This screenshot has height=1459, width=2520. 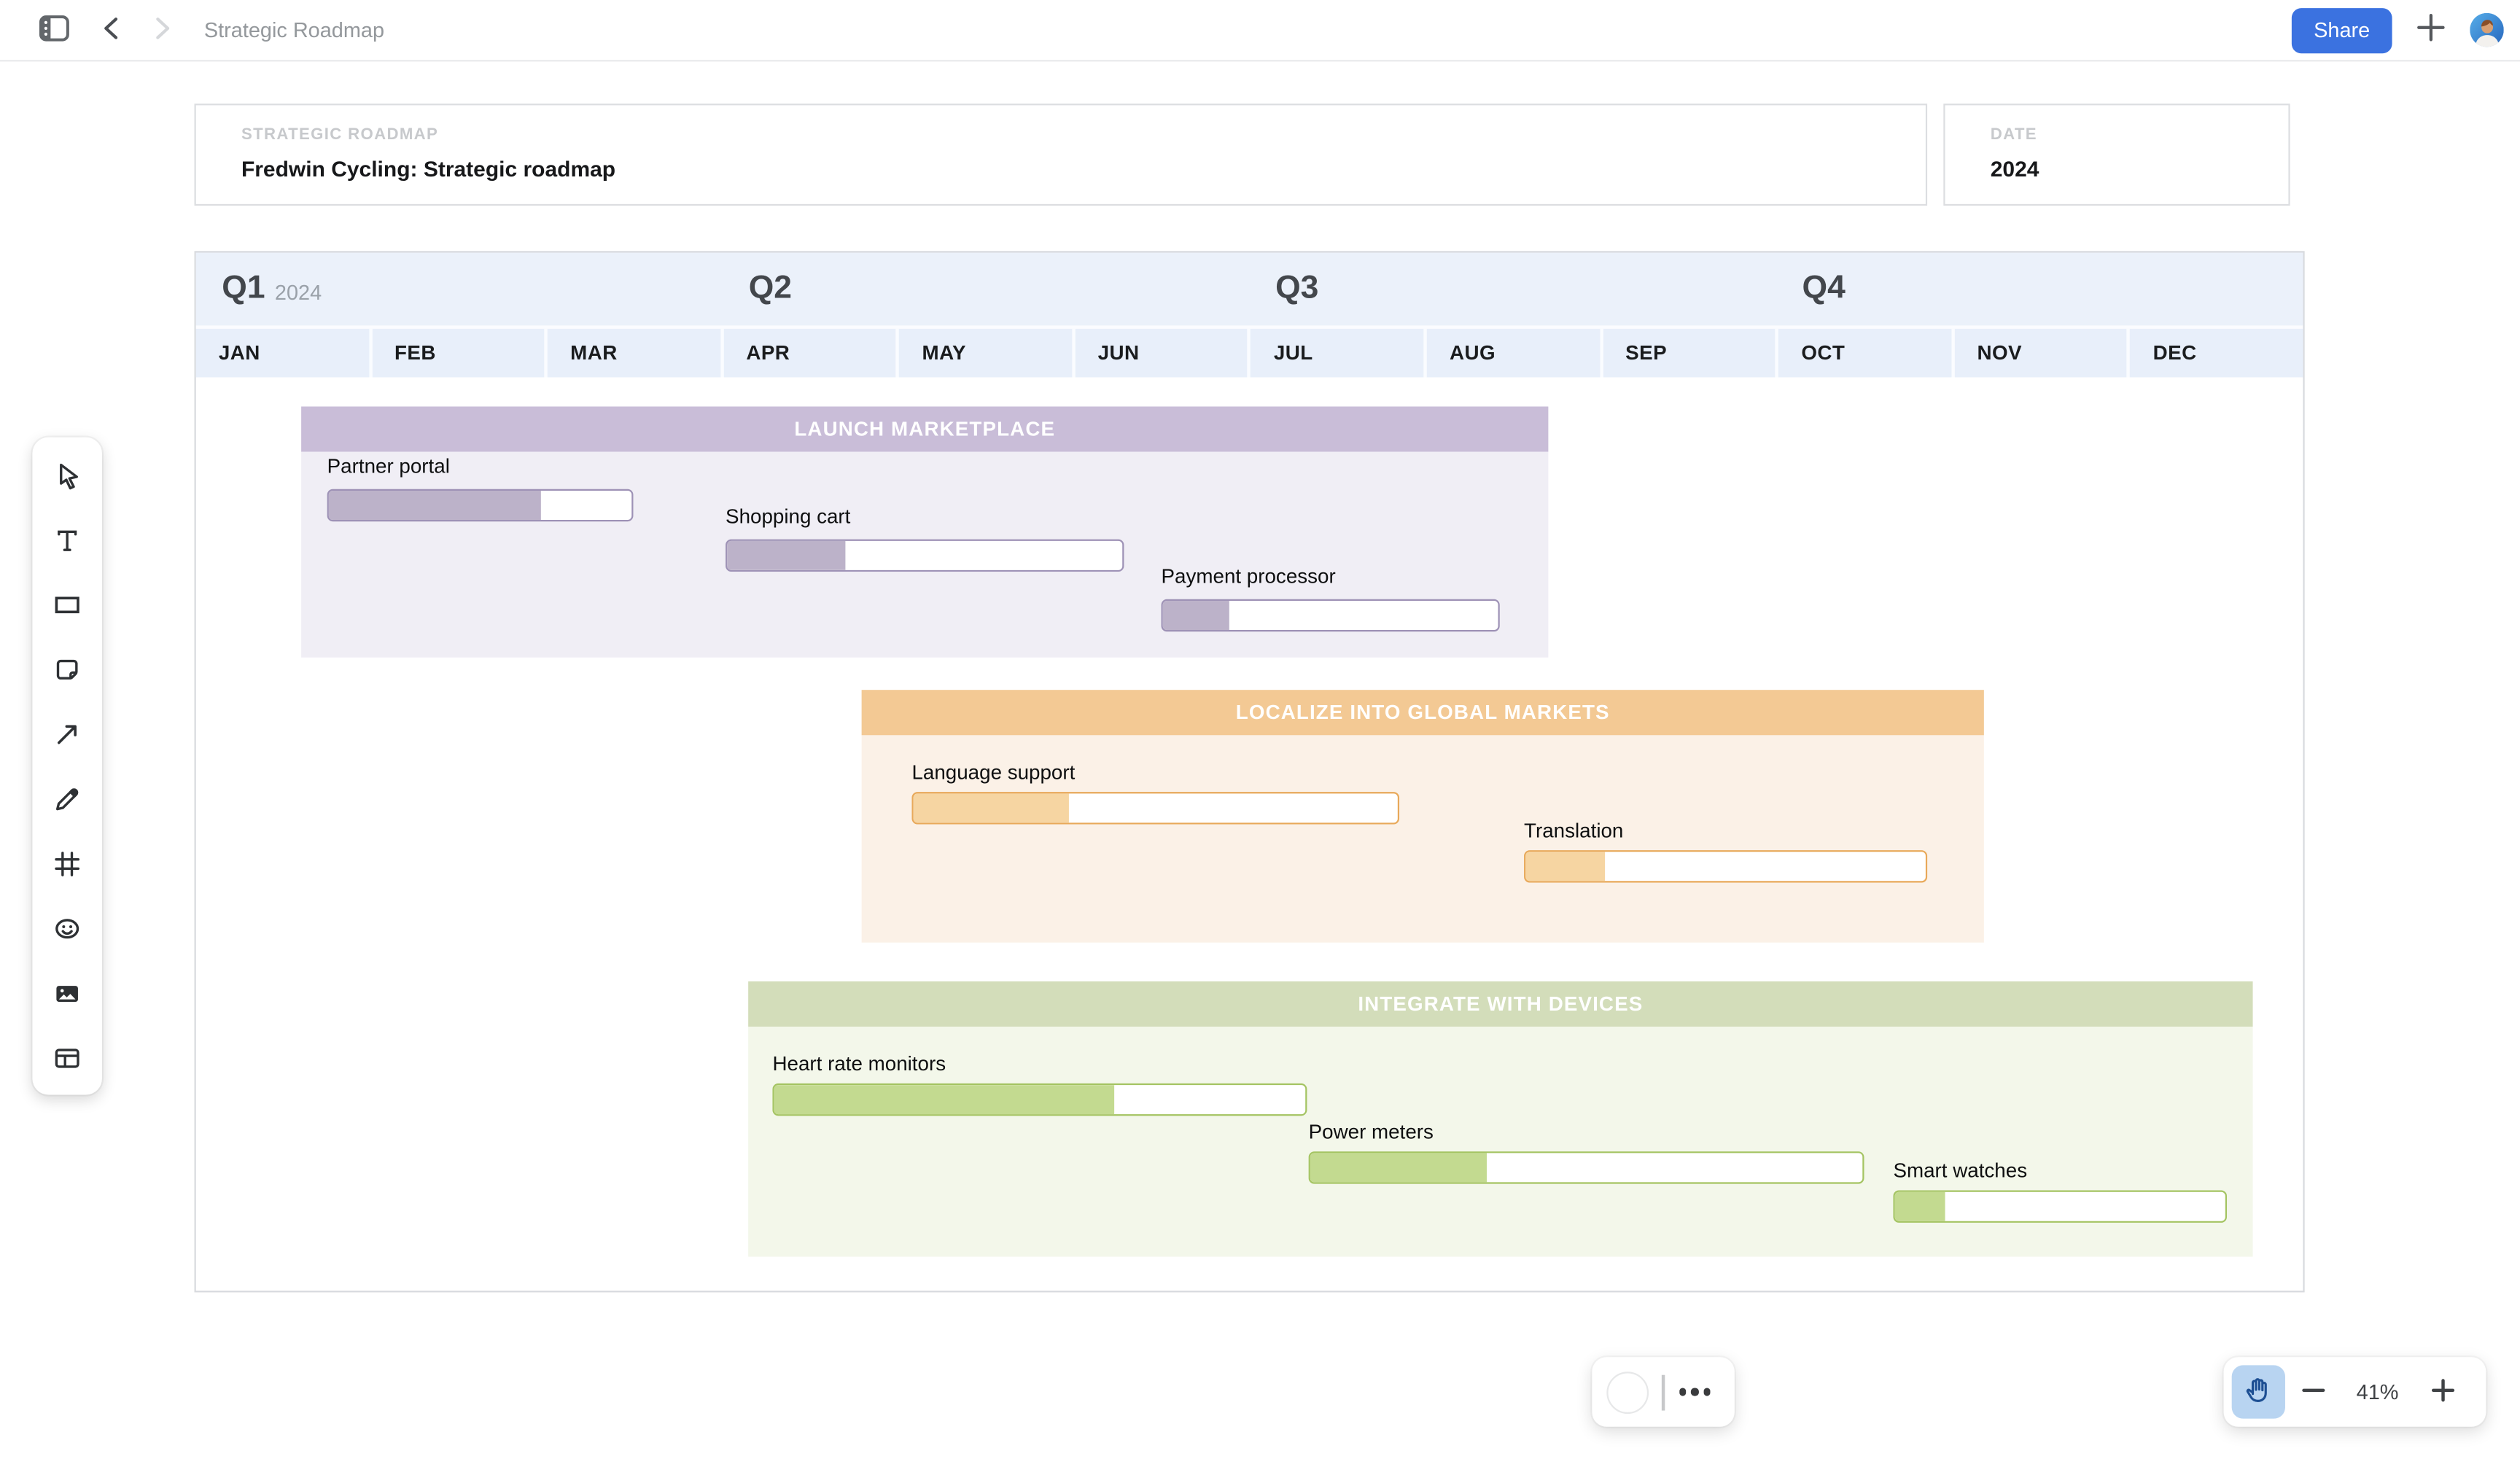 What do you see at coordinates (1335, 353) in the screenshot?
I see `month-cell-jul: JUL` at bounding box center [1335, 353].